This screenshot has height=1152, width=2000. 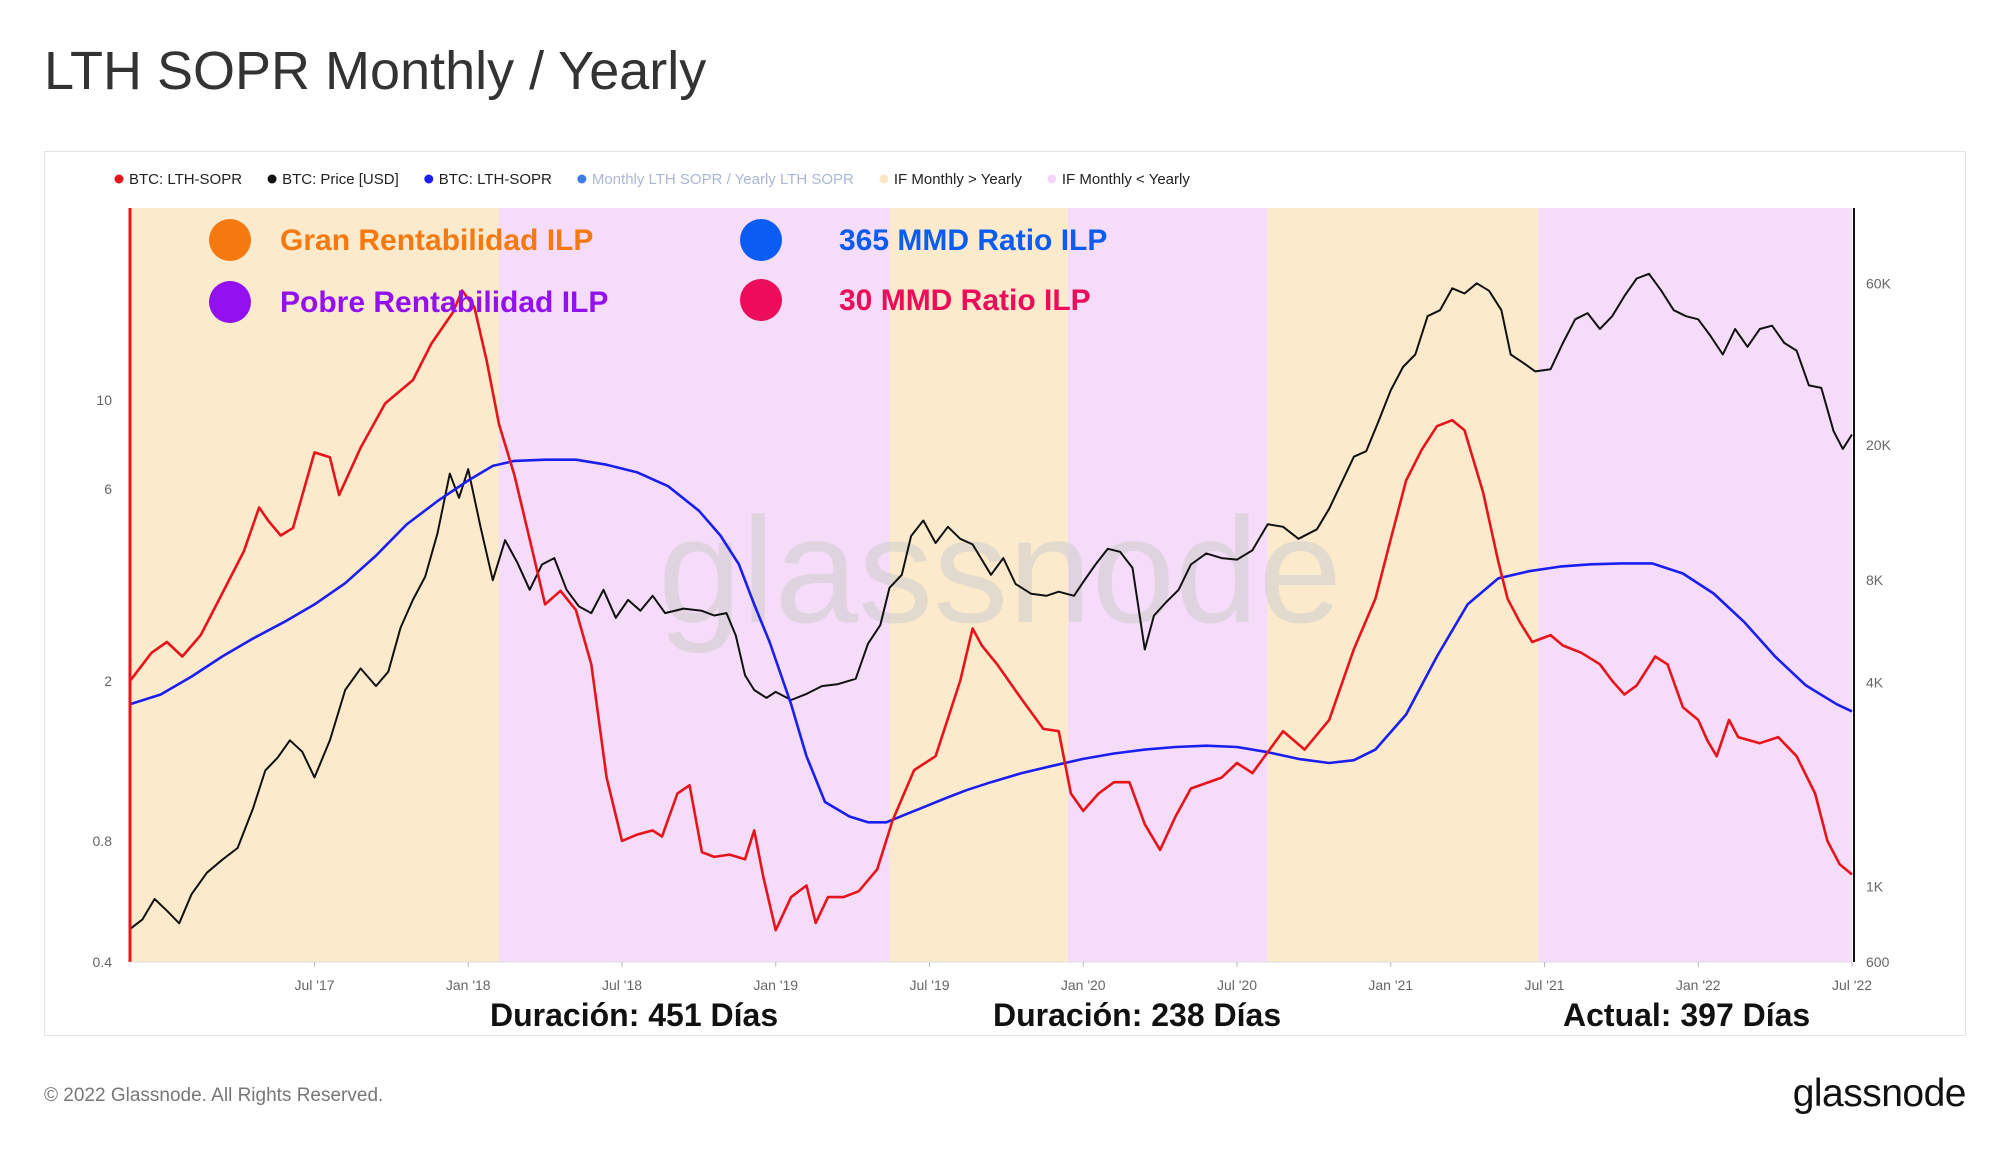 I want to click on x-tick-label: Jul '20, so click(x=1237, y=985).